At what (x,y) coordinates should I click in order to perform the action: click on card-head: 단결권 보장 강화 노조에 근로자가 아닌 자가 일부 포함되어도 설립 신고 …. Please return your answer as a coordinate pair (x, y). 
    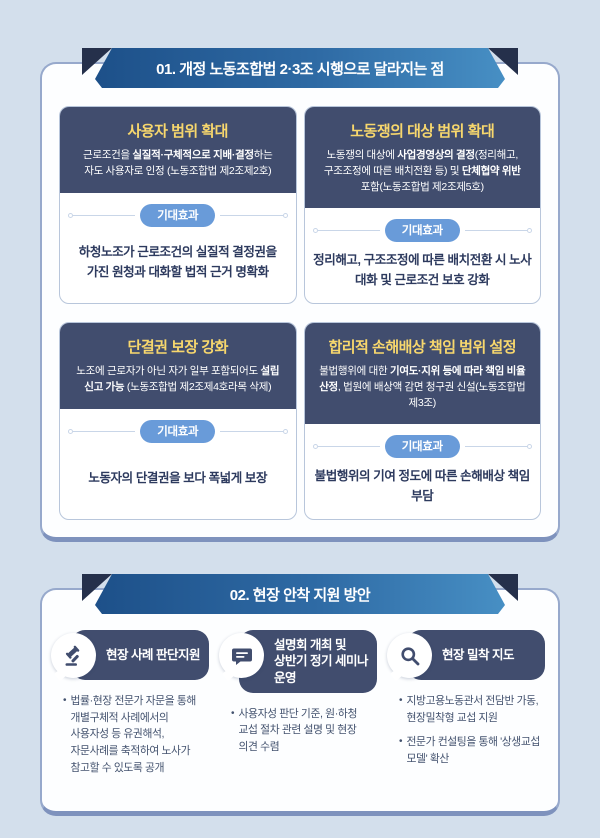
    Looking at the image, I should click on (178, 366).